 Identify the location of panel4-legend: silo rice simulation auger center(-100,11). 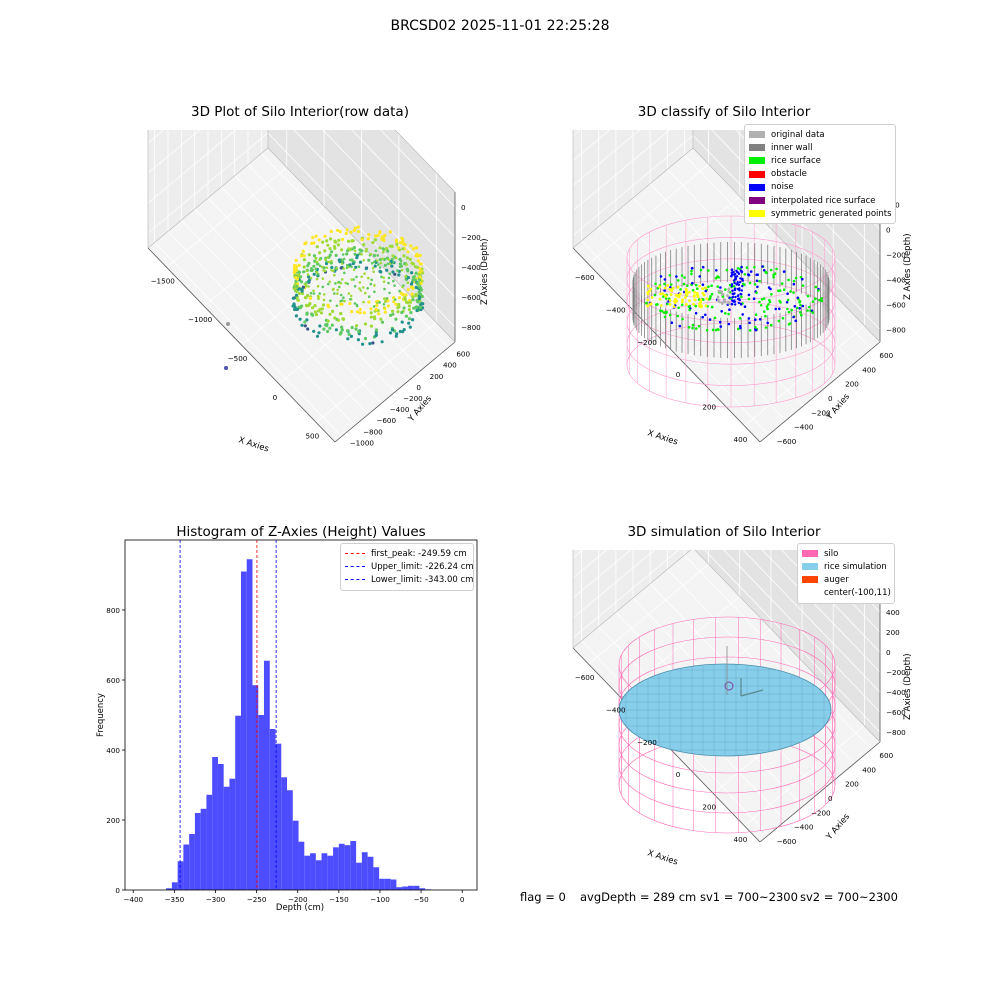
(846, 573).